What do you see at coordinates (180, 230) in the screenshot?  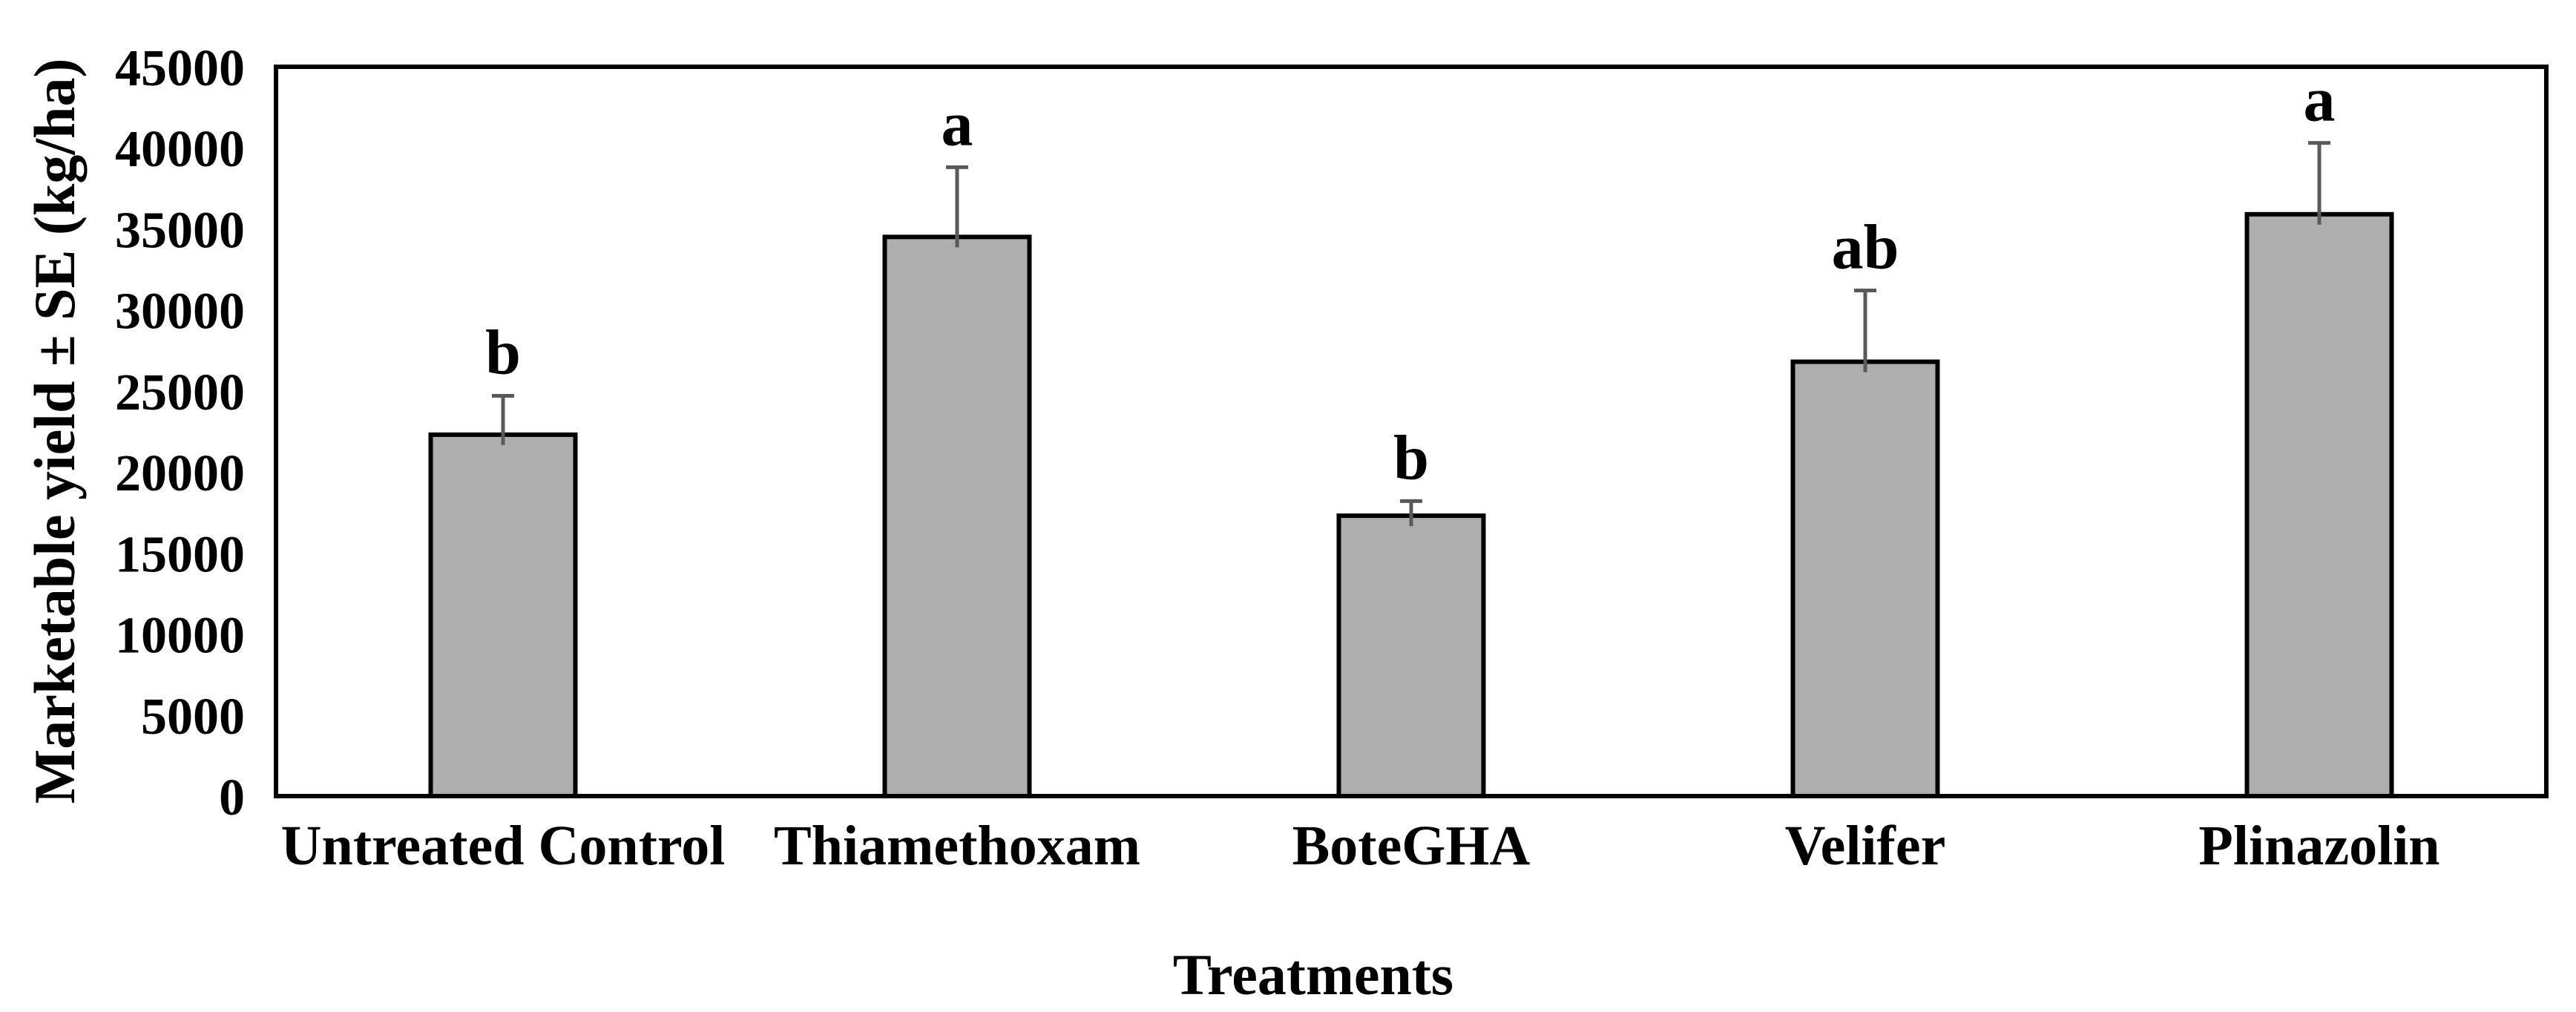 I see `y-tick-label-35000: 35000` at bounding box center [180, 230].